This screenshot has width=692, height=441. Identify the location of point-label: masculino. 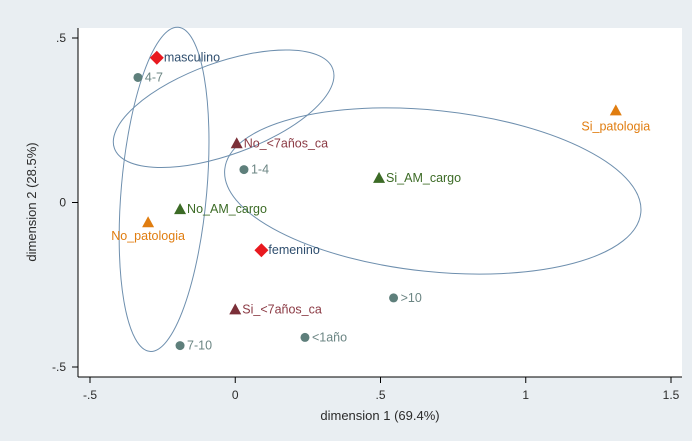
(192, 58).